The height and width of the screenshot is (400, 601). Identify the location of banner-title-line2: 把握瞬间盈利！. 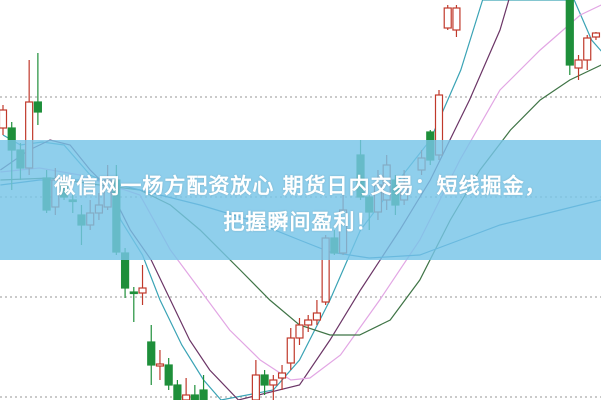
(300, 222).